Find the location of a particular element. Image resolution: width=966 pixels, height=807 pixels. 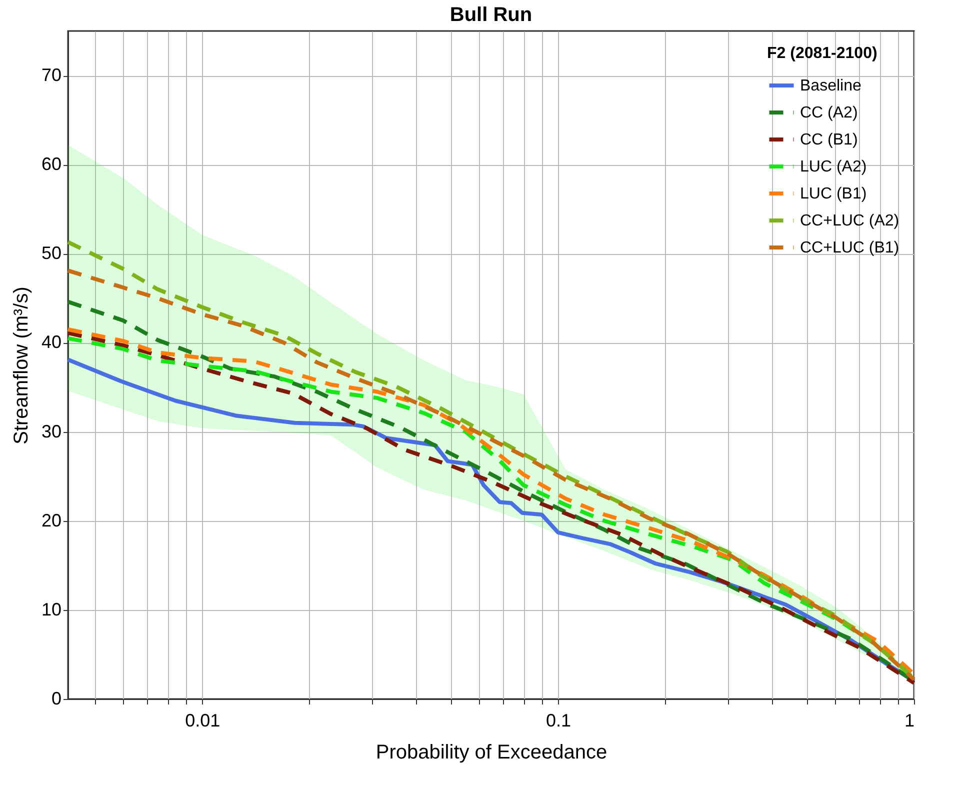

legend-label: LUC (B1) is located at coordinates (833, 194).